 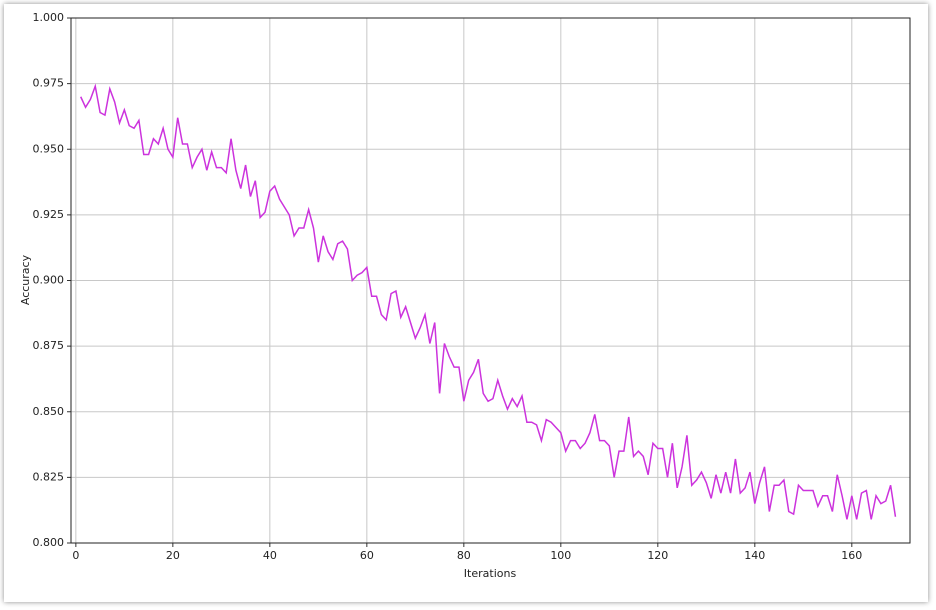 What do you see at coordinates (270, 555) in the screenshot?
I see `x-tick-label: 40` at bounding box center [270, 555].